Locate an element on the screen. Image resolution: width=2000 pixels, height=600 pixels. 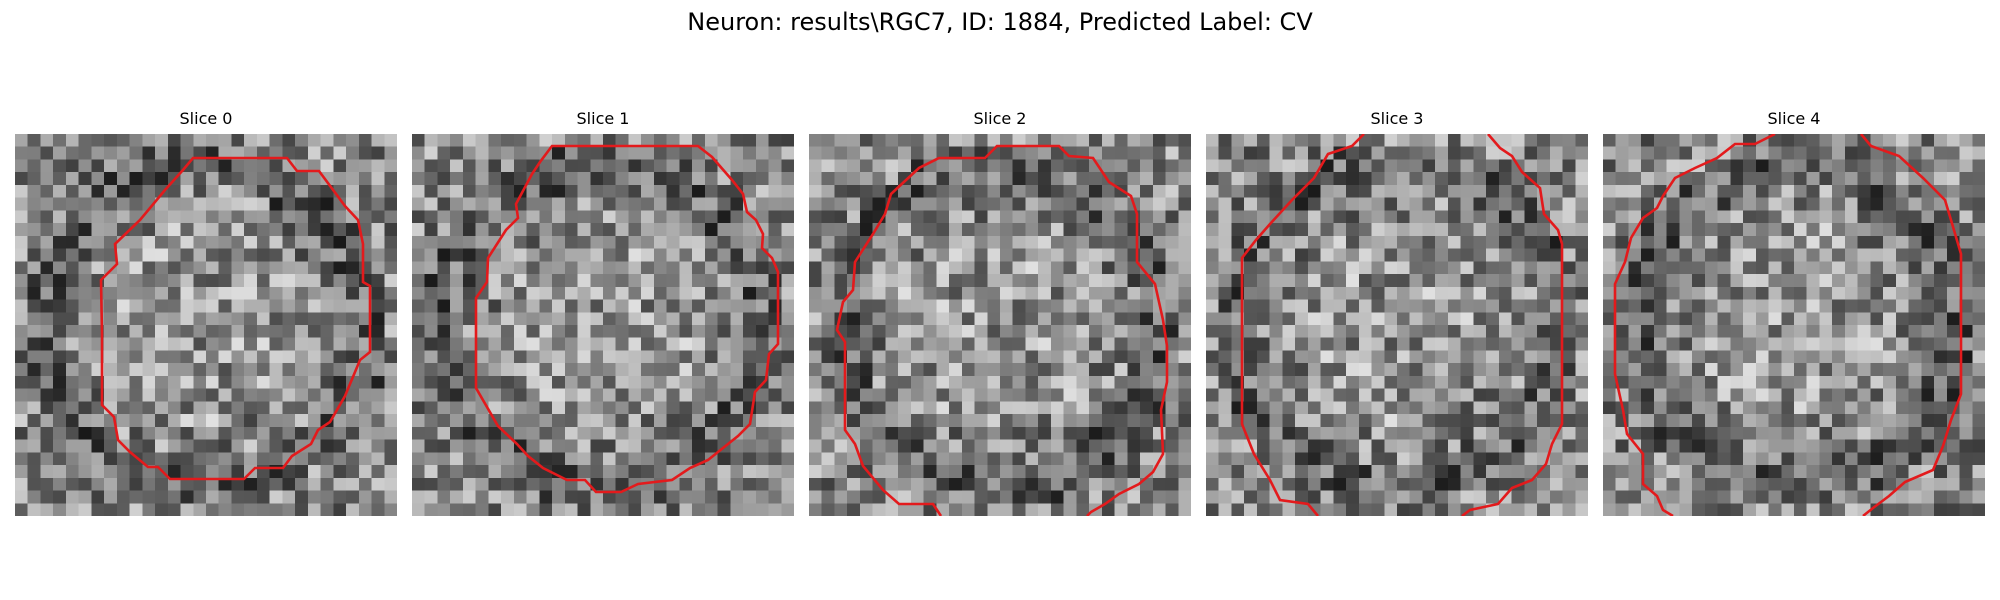
slice-3-title: Slice 3 is located at coordinates (1397, 118).